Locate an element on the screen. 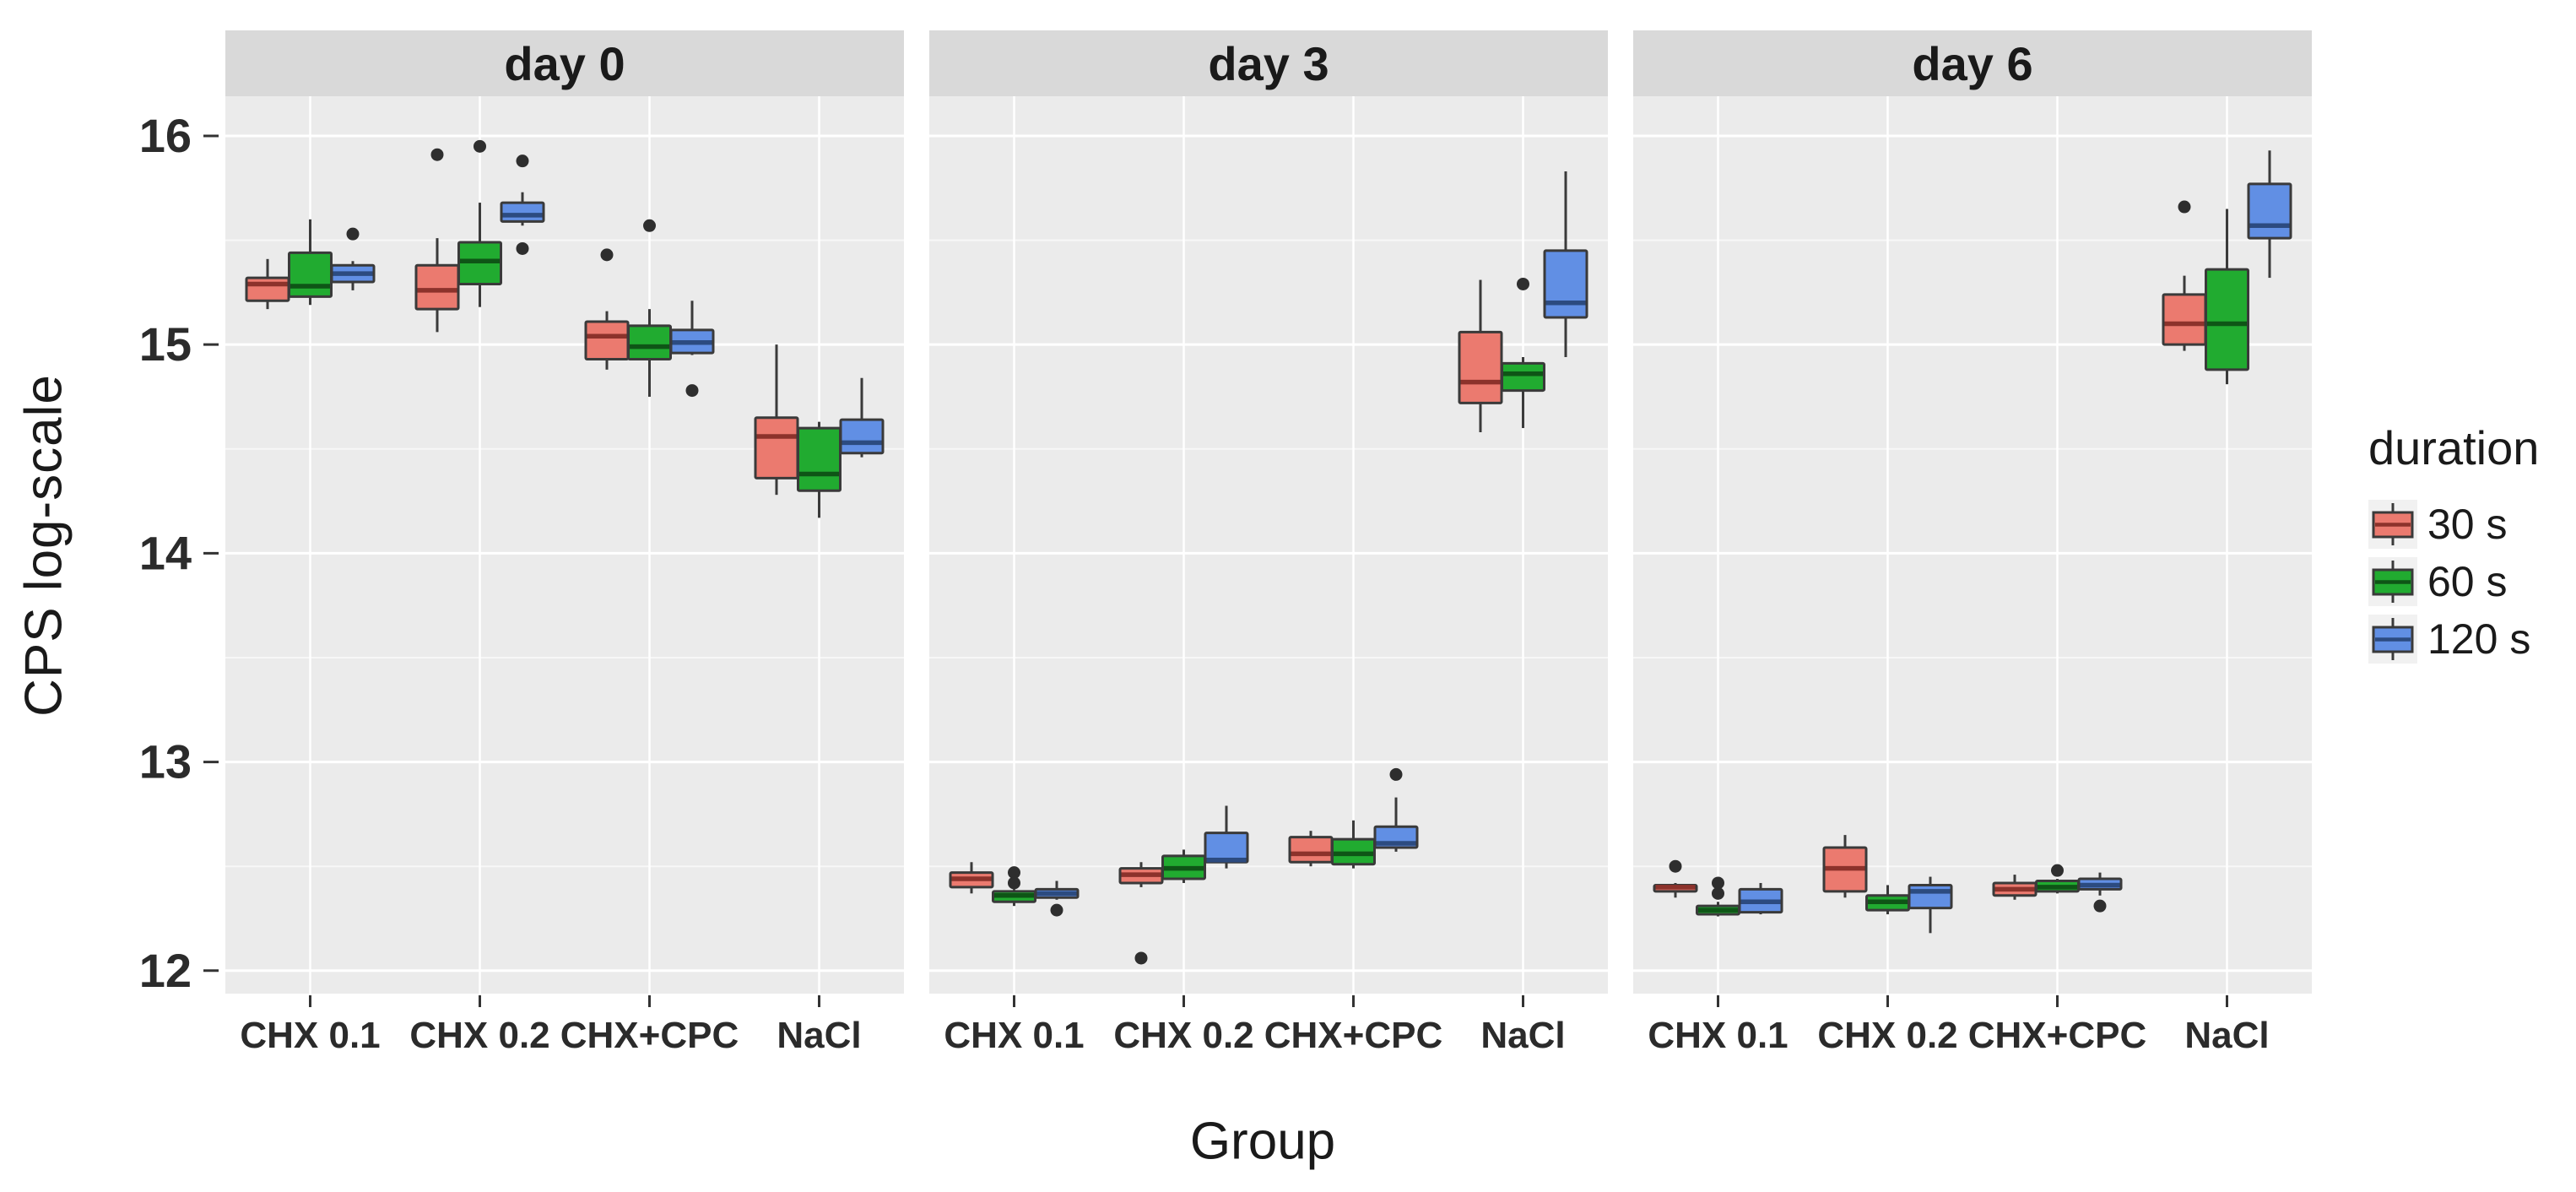 This screenshot has width=2576, height=1192. y-tick-label: 12 is located at coordinates (165, 970).